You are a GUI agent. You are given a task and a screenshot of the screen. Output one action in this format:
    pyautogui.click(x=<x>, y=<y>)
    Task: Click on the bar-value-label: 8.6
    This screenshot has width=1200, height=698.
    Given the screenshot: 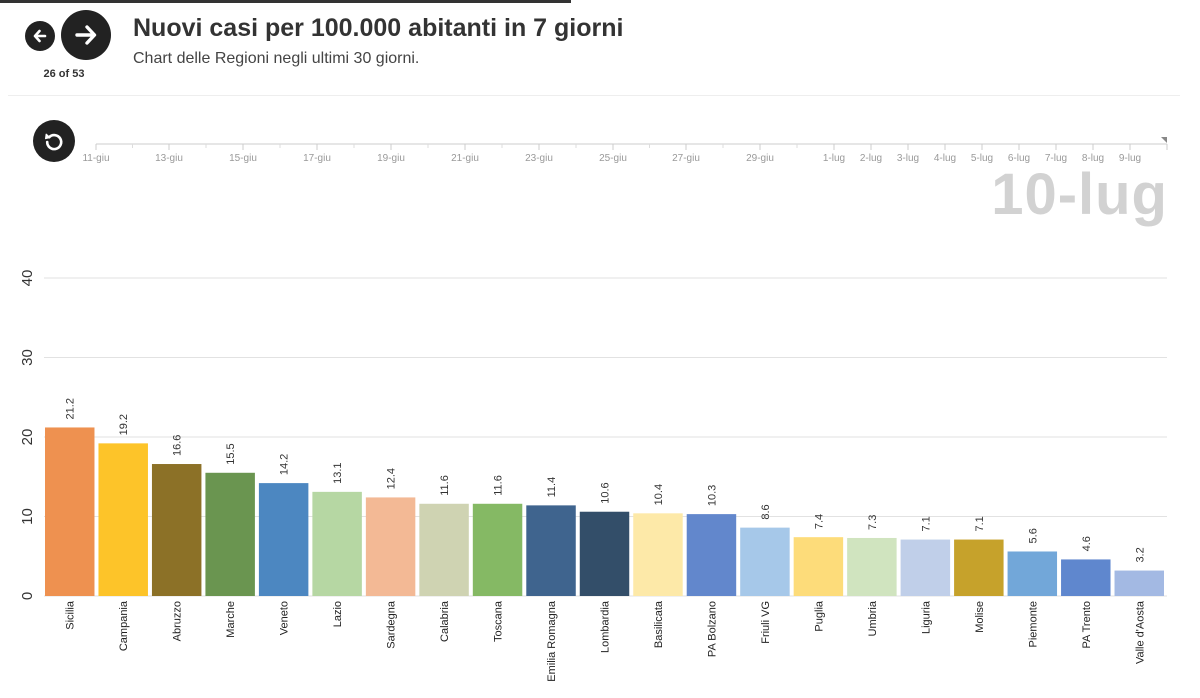 What is the action you would take?
    pyautogui.click(x=766, y=511)
    